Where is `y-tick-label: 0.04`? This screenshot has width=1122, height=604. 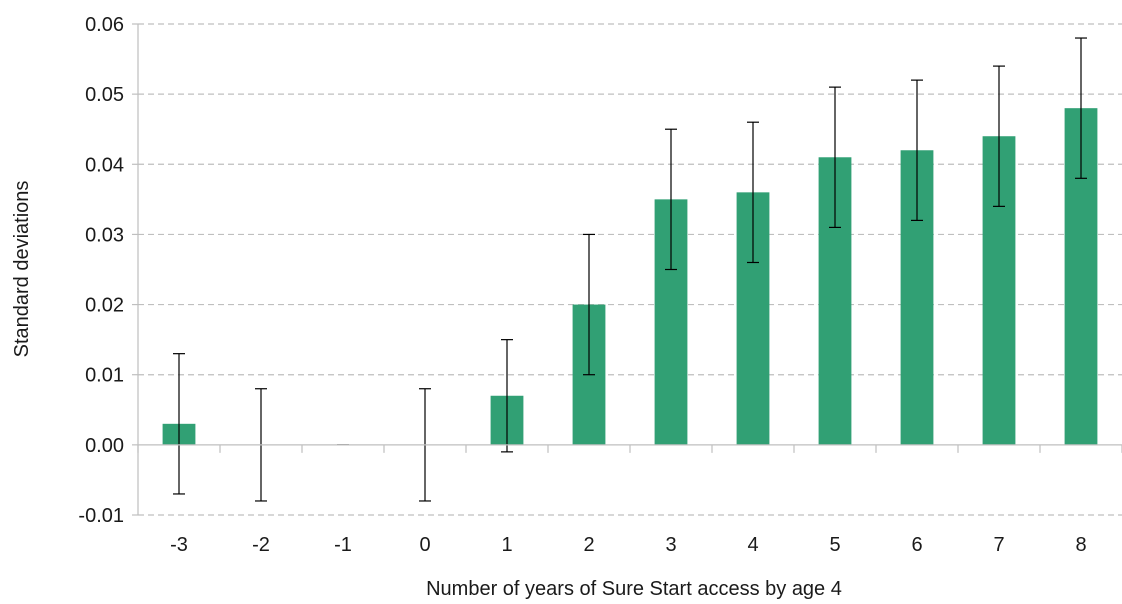
y-tick-label: 0.04 is located at coordinates (104, 165).